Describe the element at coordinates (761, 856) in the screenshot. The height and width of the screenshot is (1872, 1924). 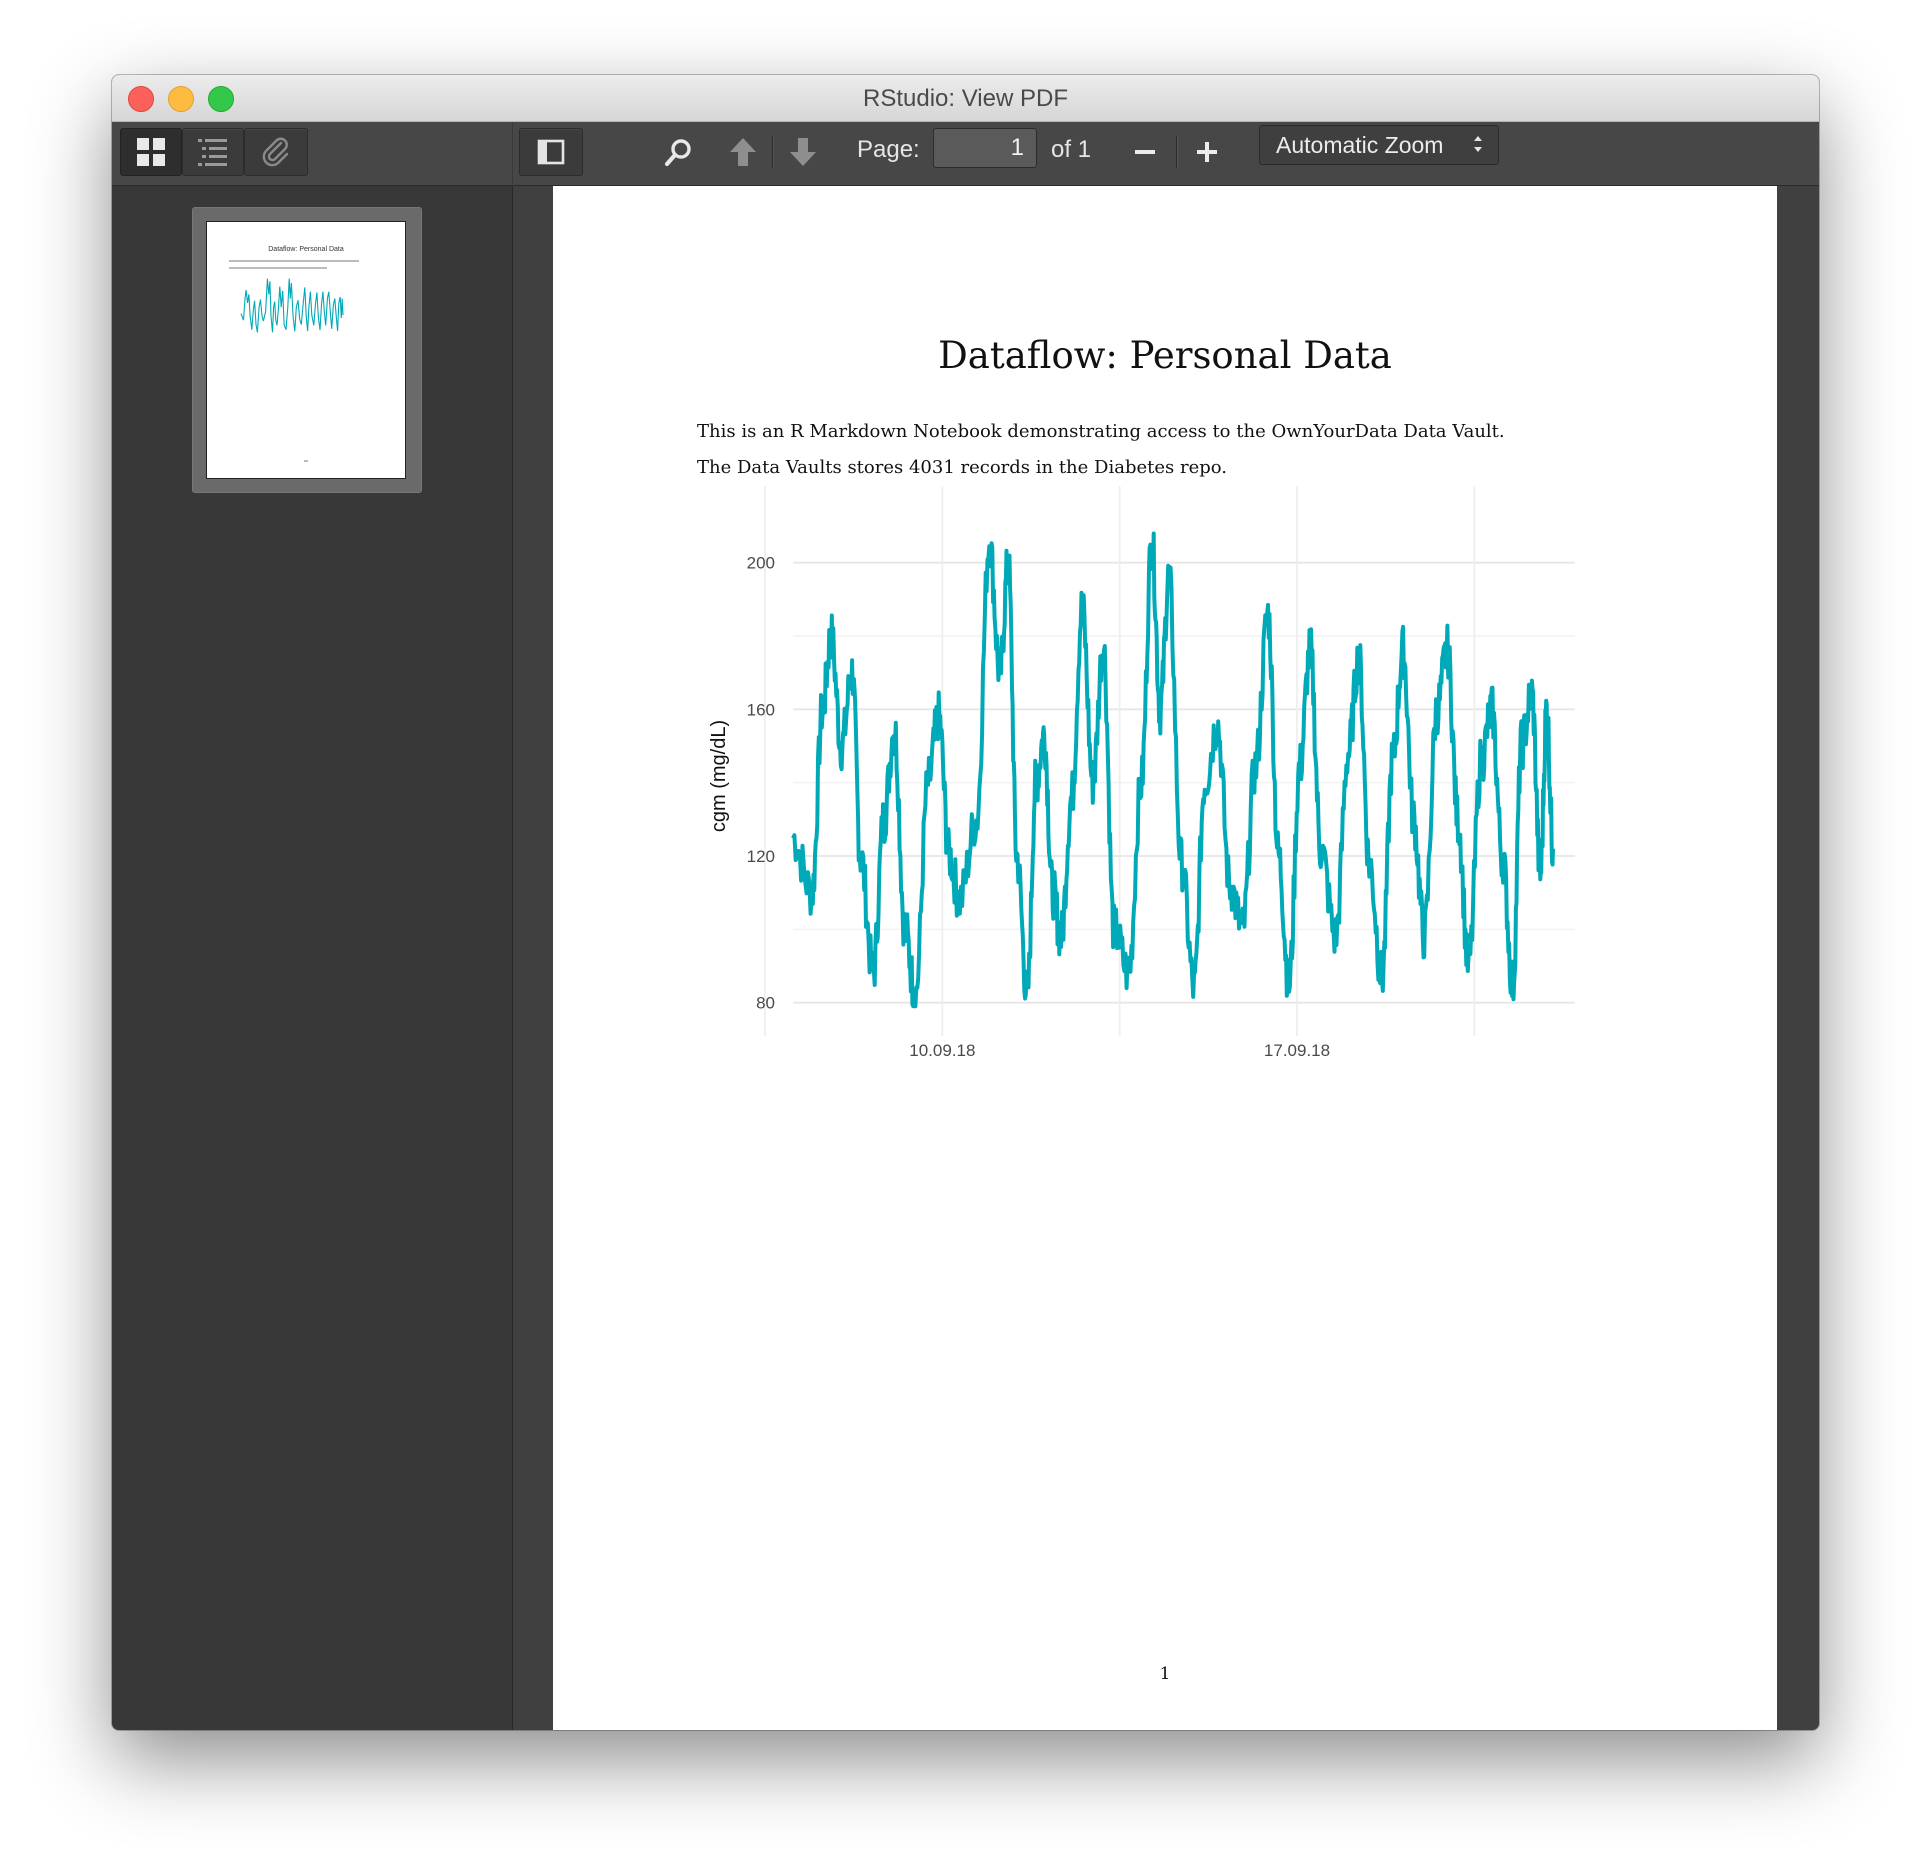
I see `y-tick-label: 120` at that location.